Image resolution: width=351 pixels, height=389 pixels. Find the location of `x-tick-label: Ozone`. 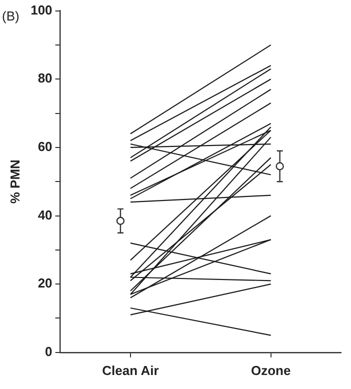

x-tick-label: Ozone is located at coordinates (270, 370).